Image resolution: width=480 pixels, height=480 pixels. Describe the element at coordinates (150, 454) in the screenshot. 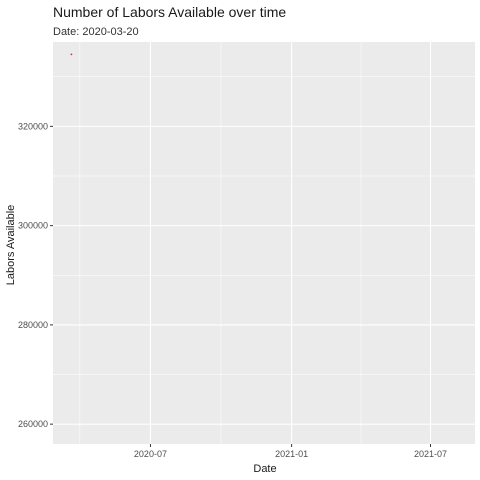

I see `x-tick-label: 2020-07` at that location.